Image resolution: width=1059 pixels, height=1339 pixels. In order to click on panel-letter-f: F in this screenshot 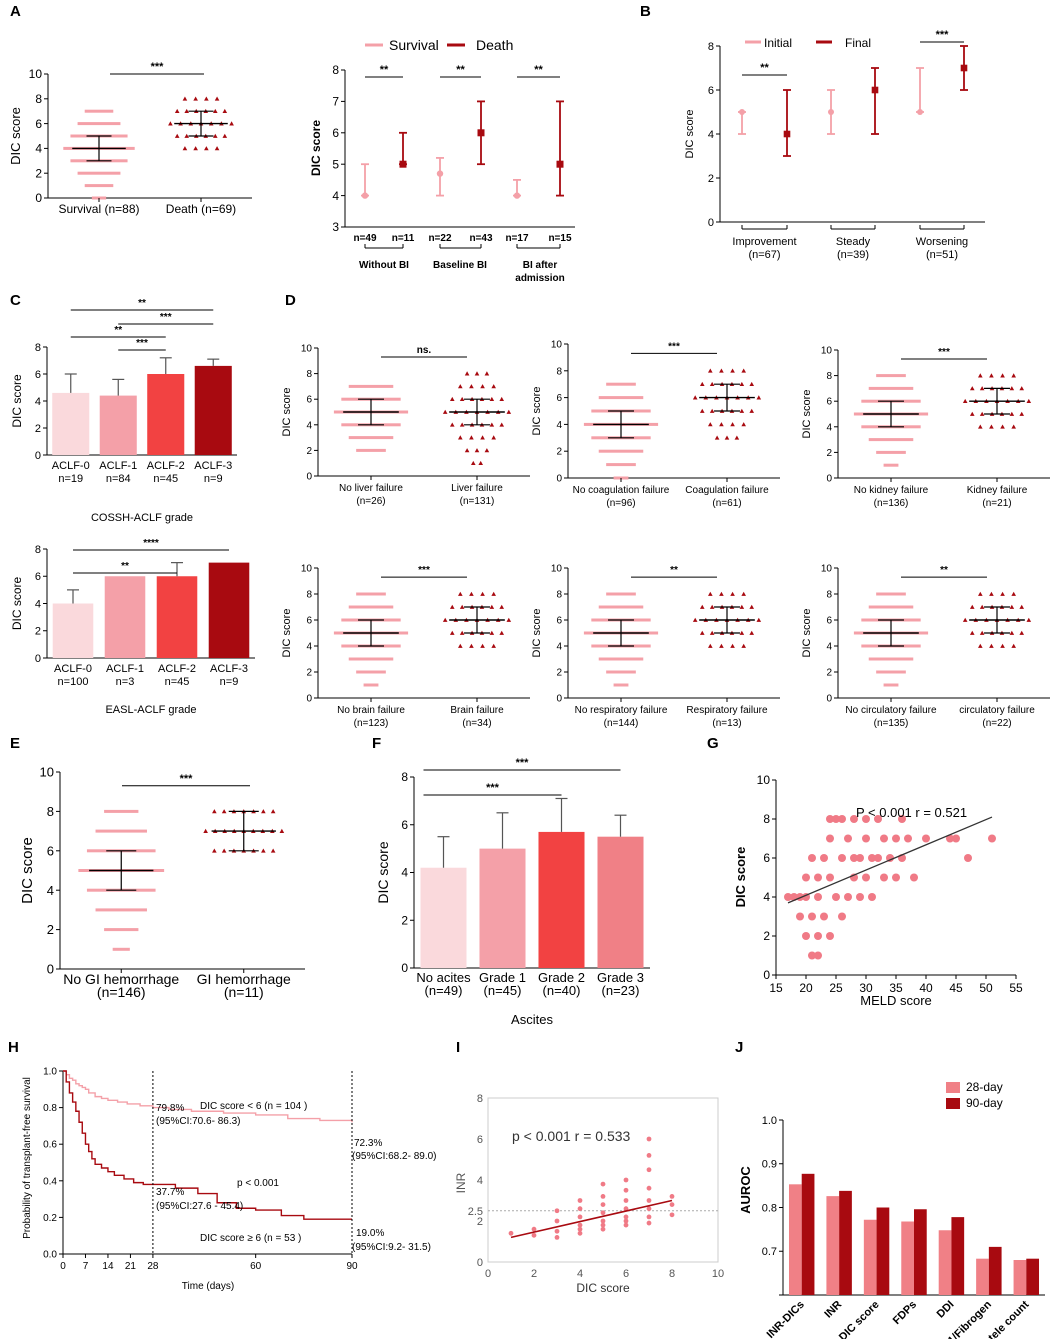, I will do `click(376, 743)`.